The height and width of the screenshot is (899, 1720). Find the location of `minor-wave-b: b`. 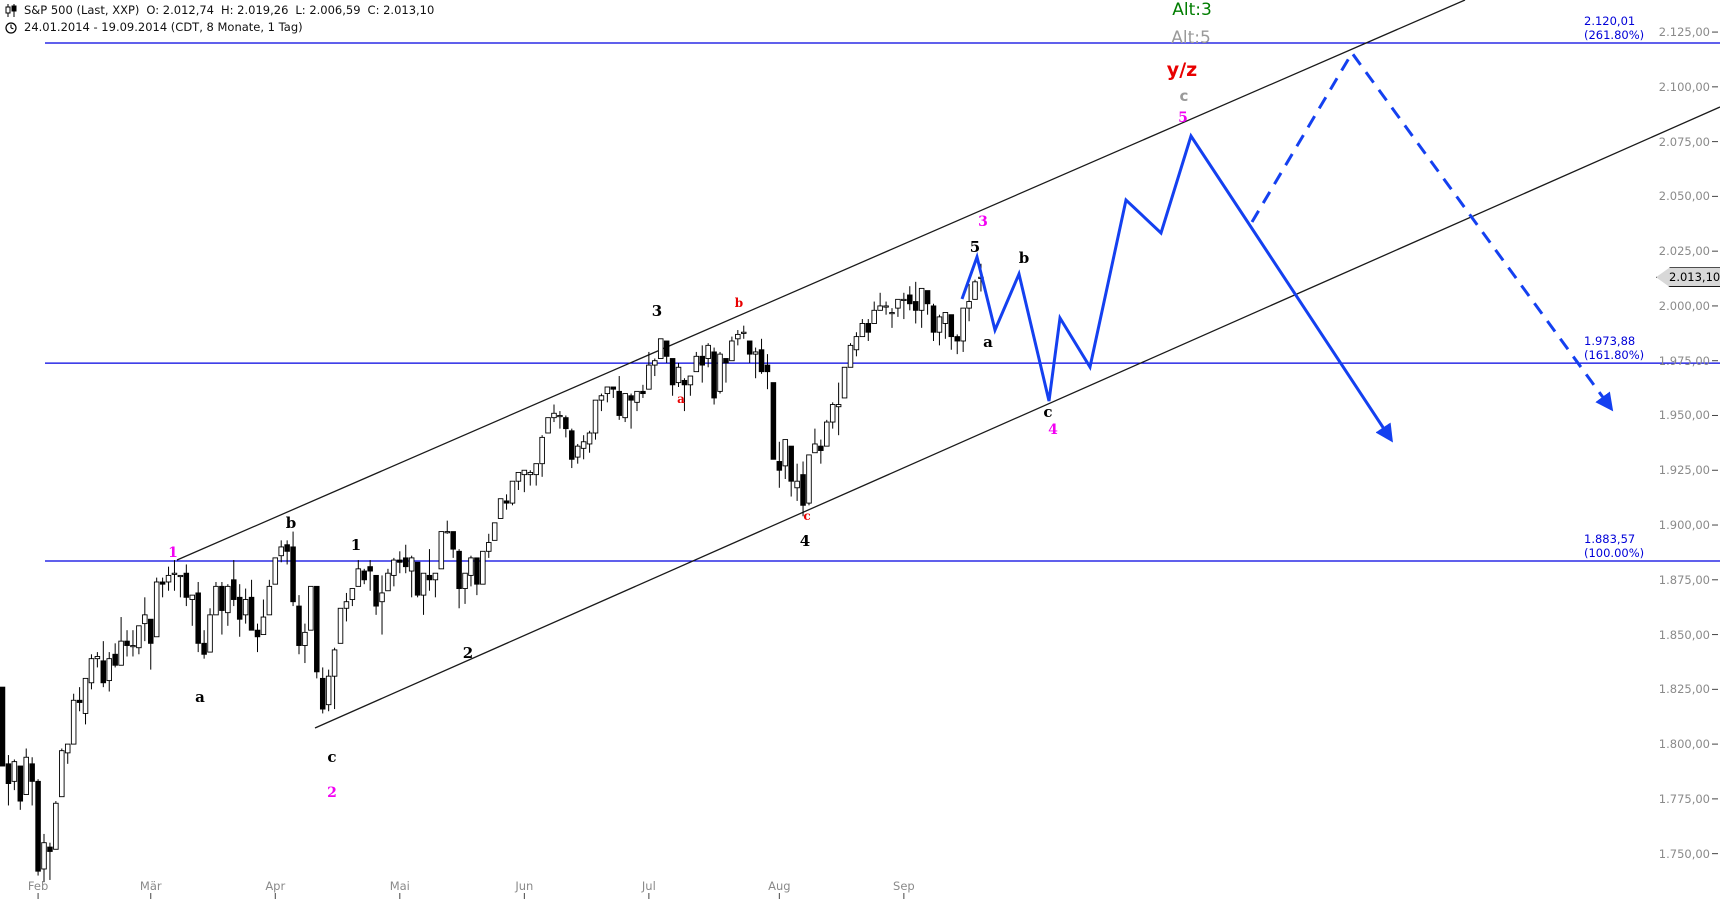

minor-wave-b: b is located at coordinates (739, 303).